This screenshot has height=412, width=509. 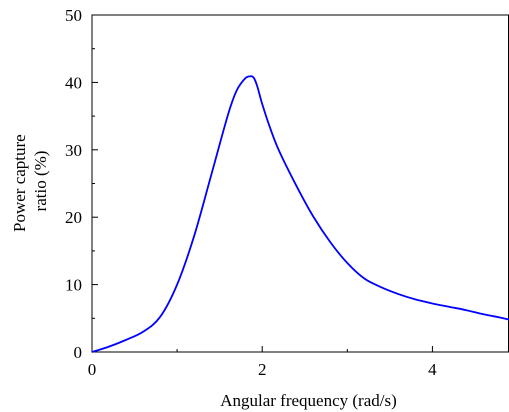 What do you see at coordinates (78, 352) in the screenshot?
I see `y-tick-label: 0` at bounding box center [78, 352].